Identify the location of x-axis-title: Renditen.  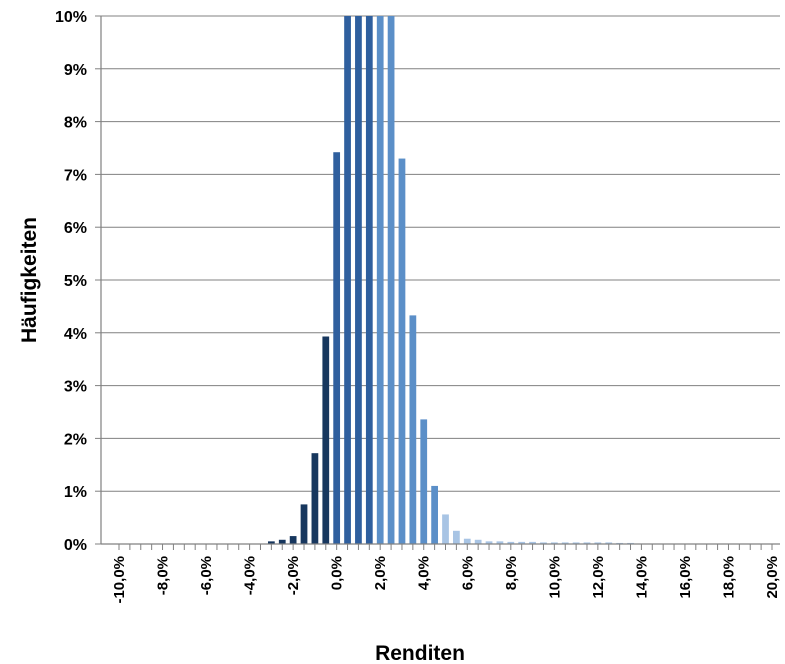
(420, 653).